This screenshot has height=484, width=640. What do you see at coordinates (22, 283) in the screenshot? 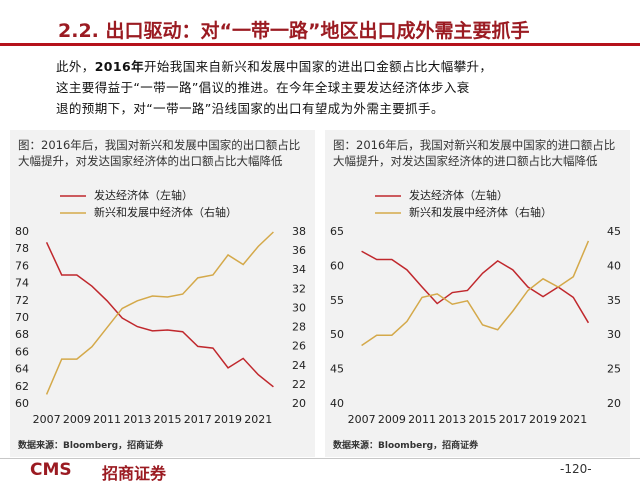
I see `y-tick-label: 74` at bounding box center [22, 283].